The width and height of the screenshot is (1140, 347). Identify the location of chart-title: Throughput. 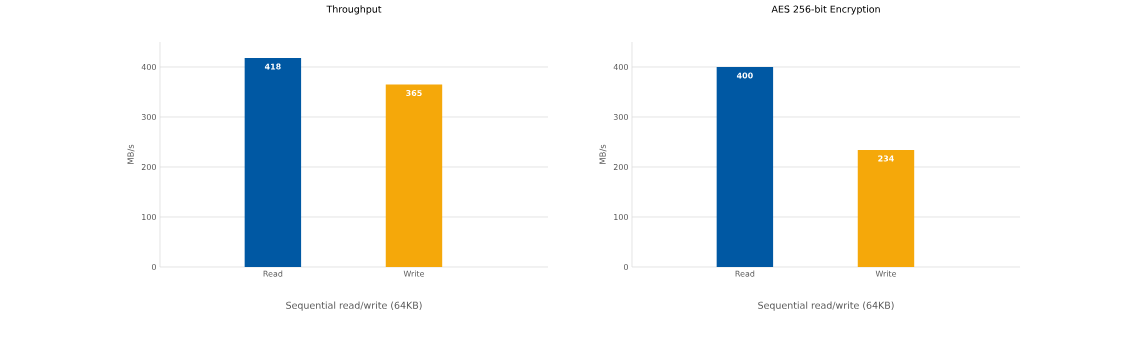
(354, 10).